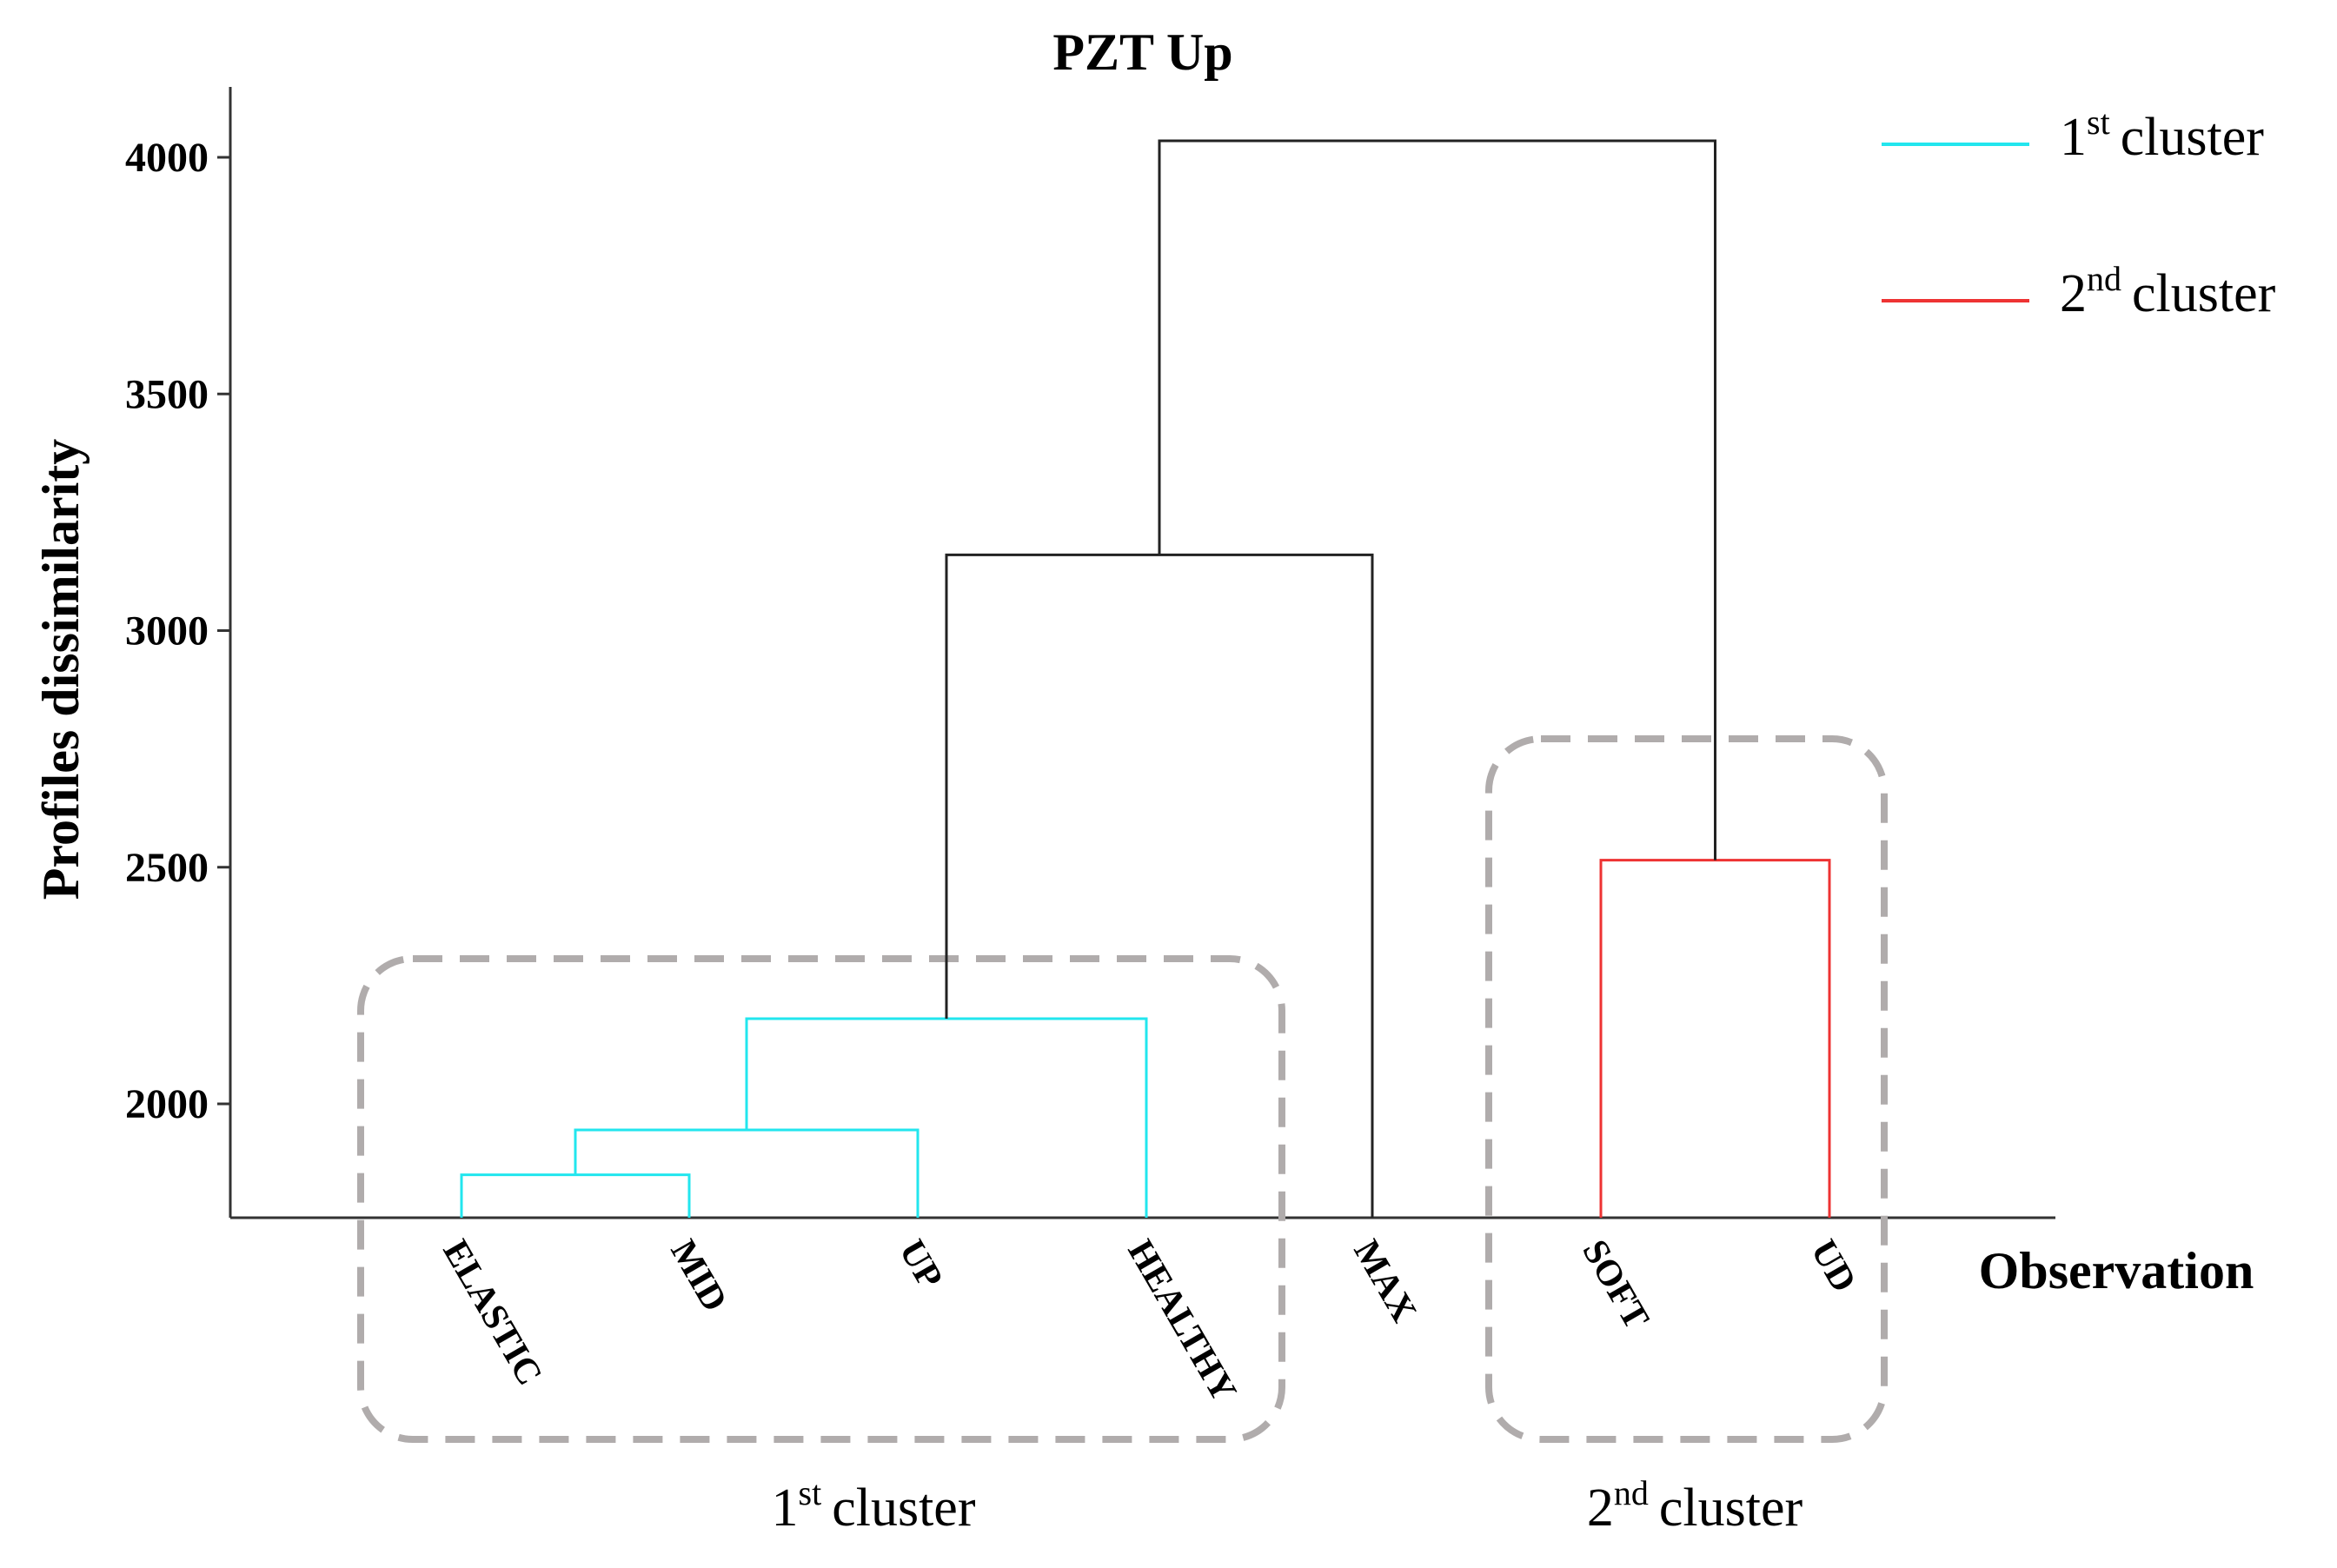 The image size is (2337, 1568). I want to click on y-axis: 2000 2500 3000 3500 4000, so click(178, 652).